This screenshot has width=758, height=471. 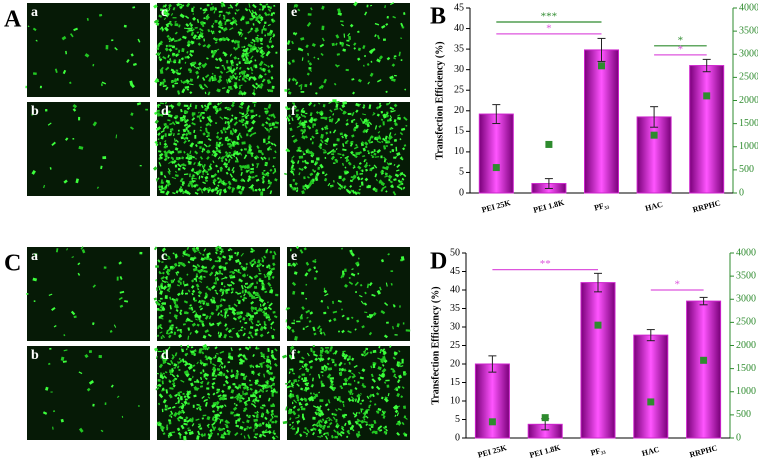 I want to click on x-tick-label: HAC, so click(x=654, y=206).